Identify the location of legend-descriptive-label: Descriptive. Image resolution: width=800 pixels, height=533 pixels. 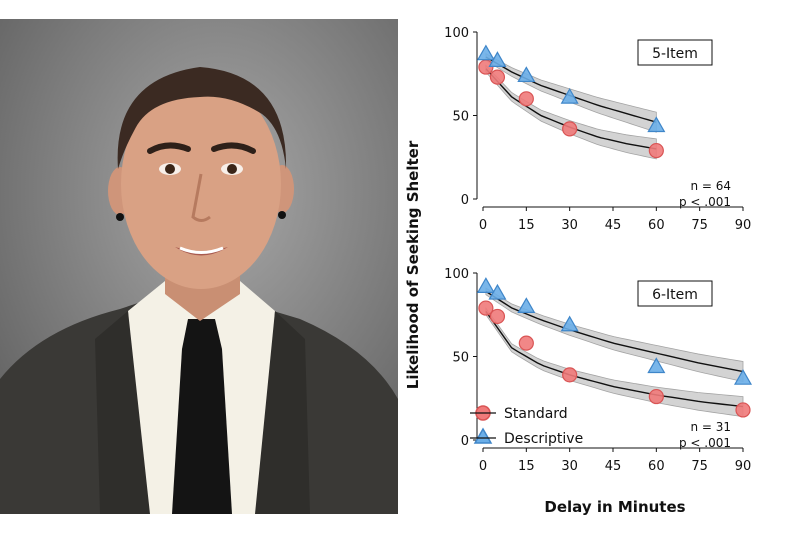
(543, 439).